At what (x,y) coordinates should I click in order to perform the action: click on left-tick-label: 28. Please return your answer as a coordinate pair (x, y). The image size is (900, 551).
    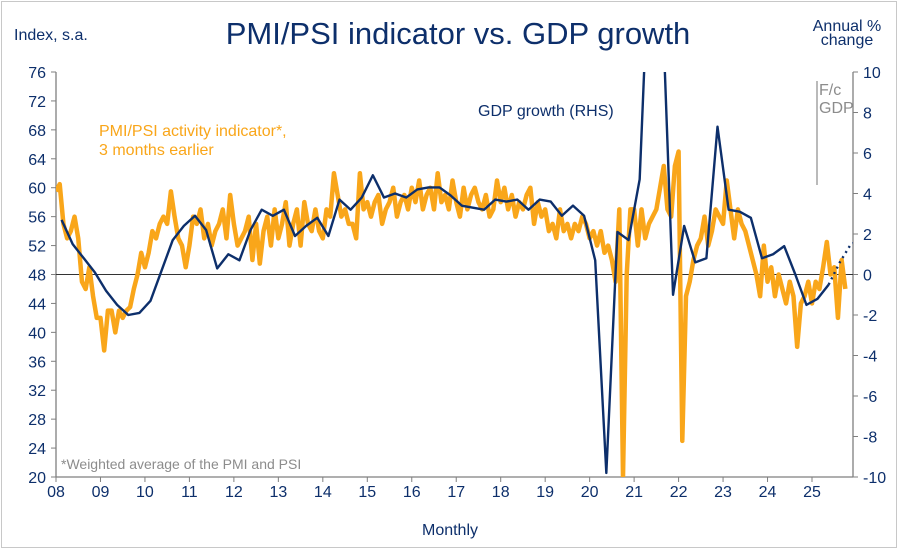
    Looking at the image, I should click on (37, 420).